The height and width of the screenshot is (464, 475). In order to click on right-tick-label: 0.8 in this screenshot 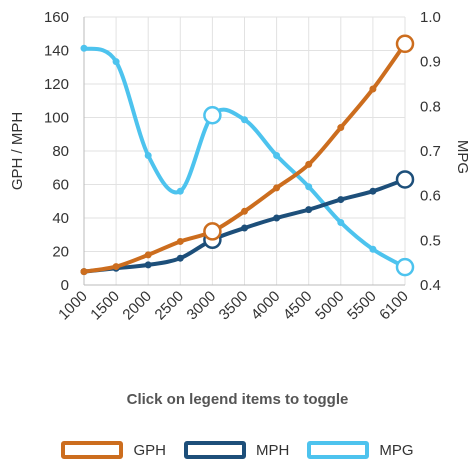, I will do `click(430, 106)`.